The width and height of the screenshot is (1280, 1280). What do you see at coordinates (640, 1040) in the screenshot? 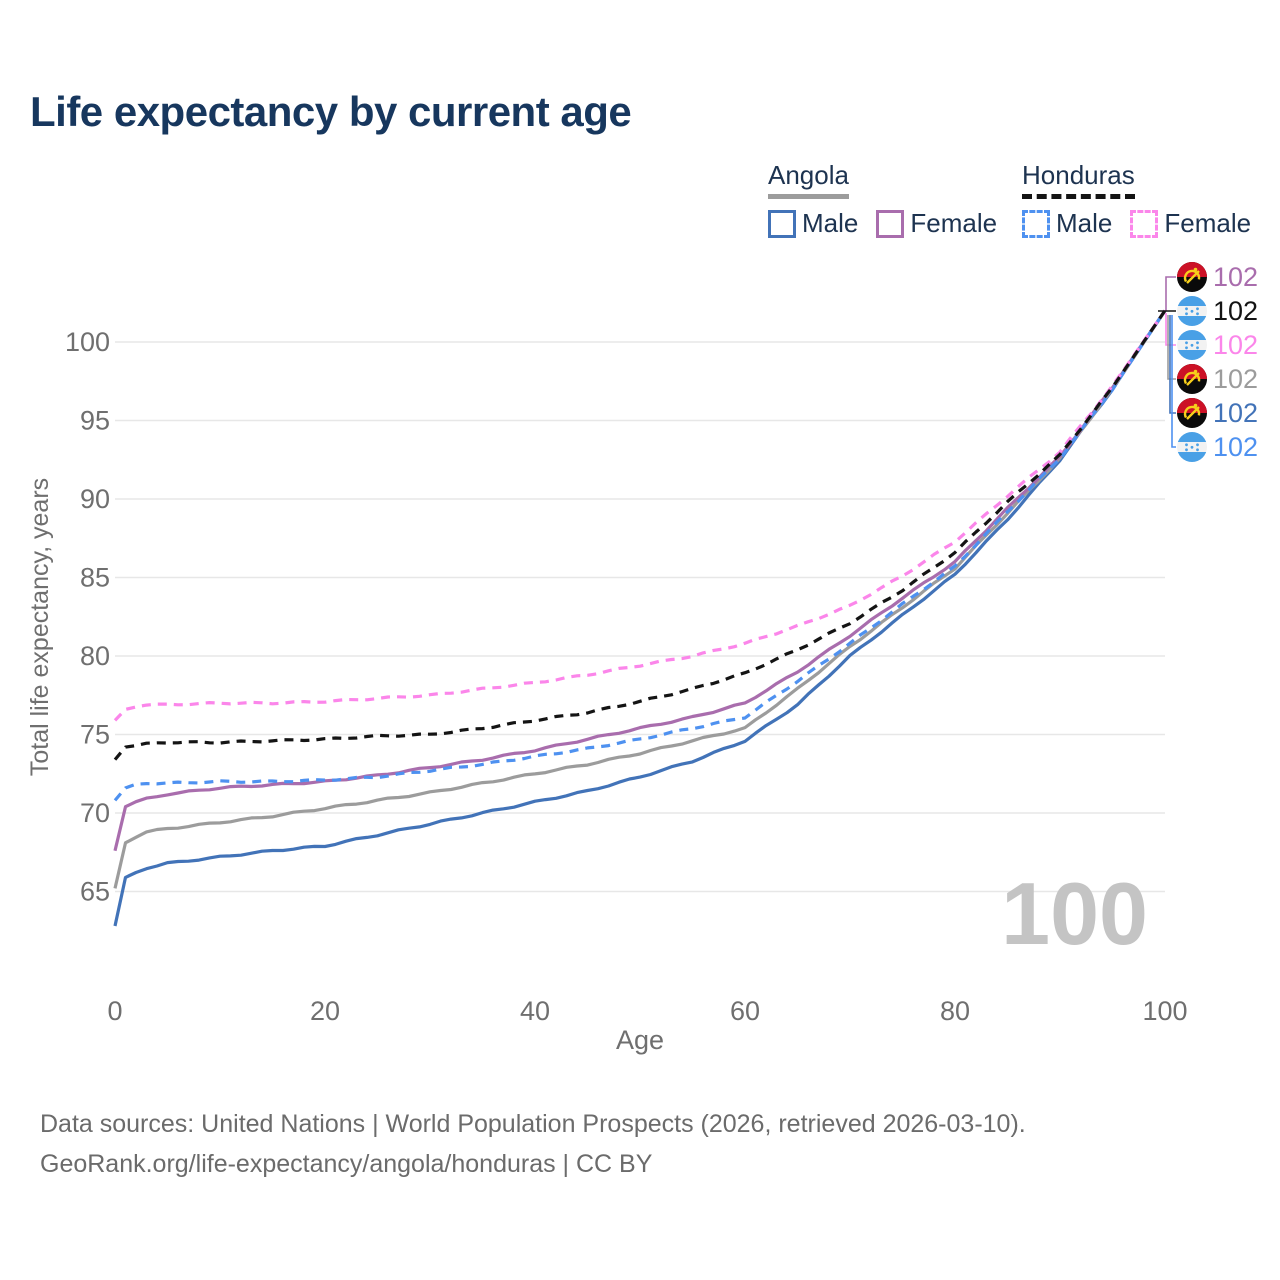
I see `x-axis-title: Age` at bounding box center [640, 1040].